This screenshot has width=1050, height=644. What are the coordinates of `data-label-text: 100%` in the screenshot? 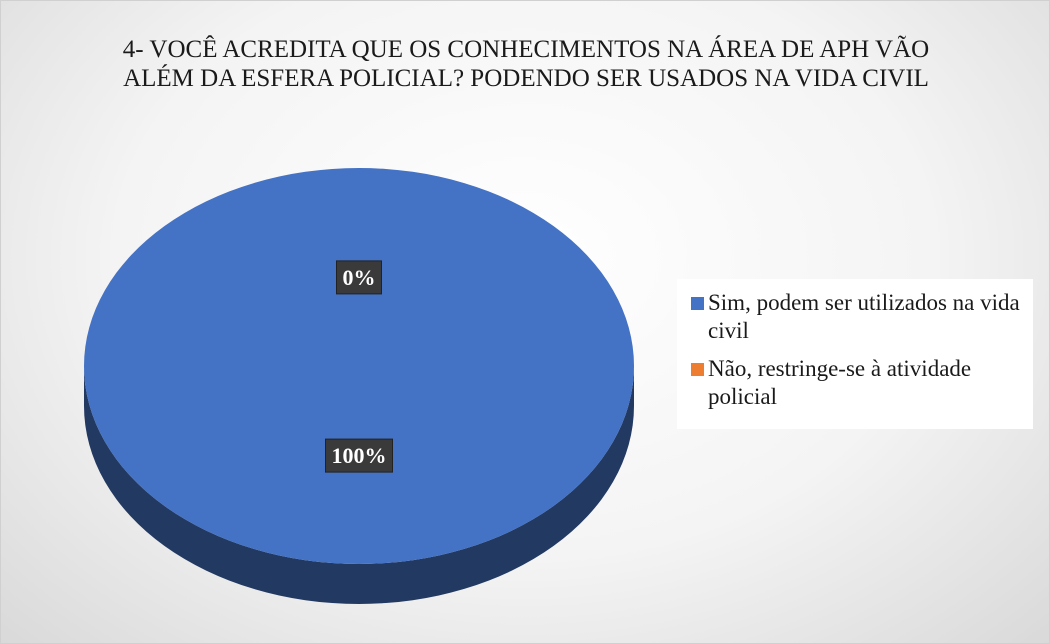 It's located at (359, 455).